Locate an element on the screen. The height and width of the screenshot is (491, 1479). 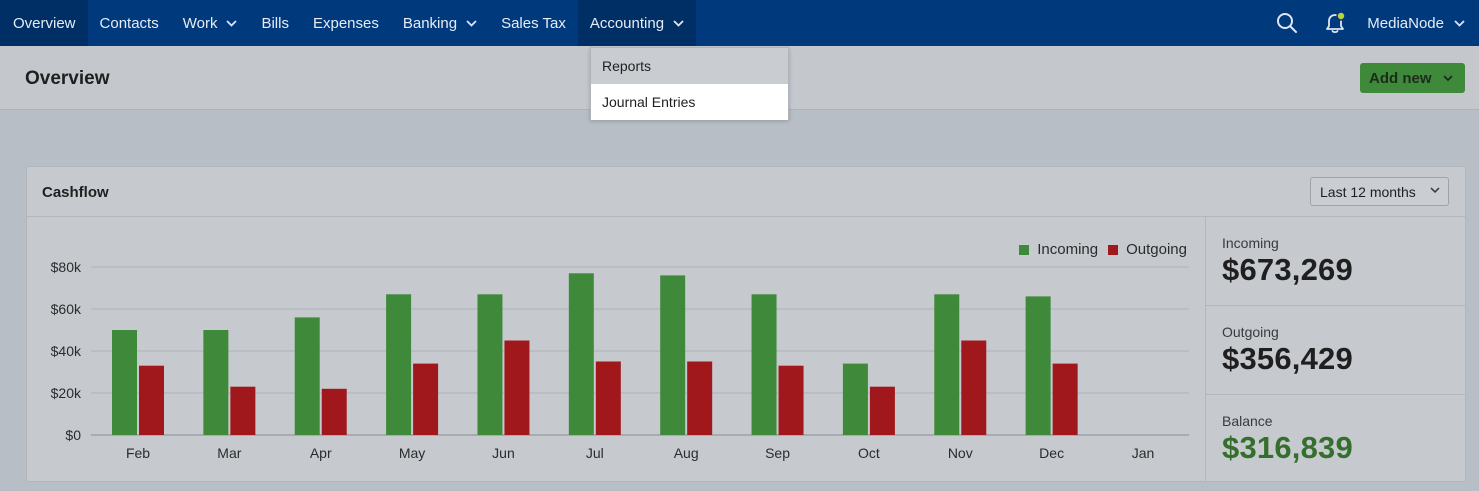
nav-item-banking: Banking is located at coordinates (440, 23).